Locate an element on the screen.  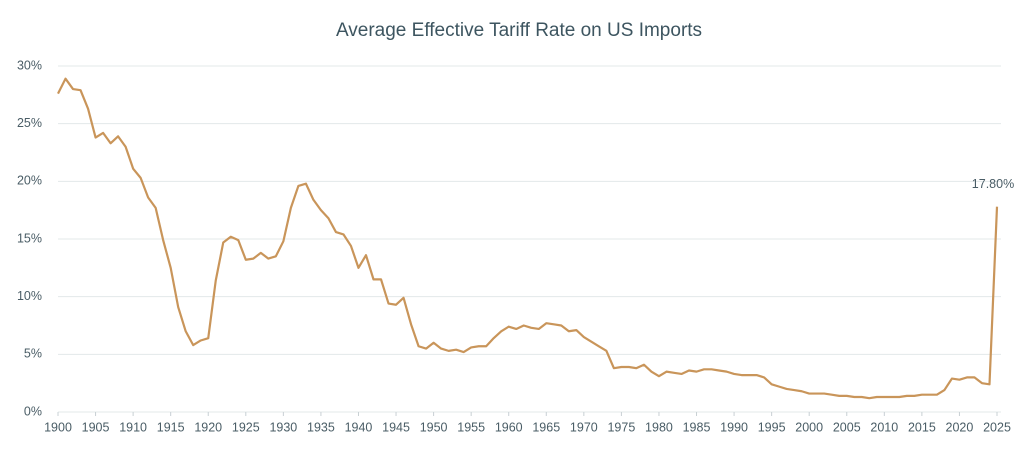
x-tick-label: 2005 is located at coordinates (847, 427).